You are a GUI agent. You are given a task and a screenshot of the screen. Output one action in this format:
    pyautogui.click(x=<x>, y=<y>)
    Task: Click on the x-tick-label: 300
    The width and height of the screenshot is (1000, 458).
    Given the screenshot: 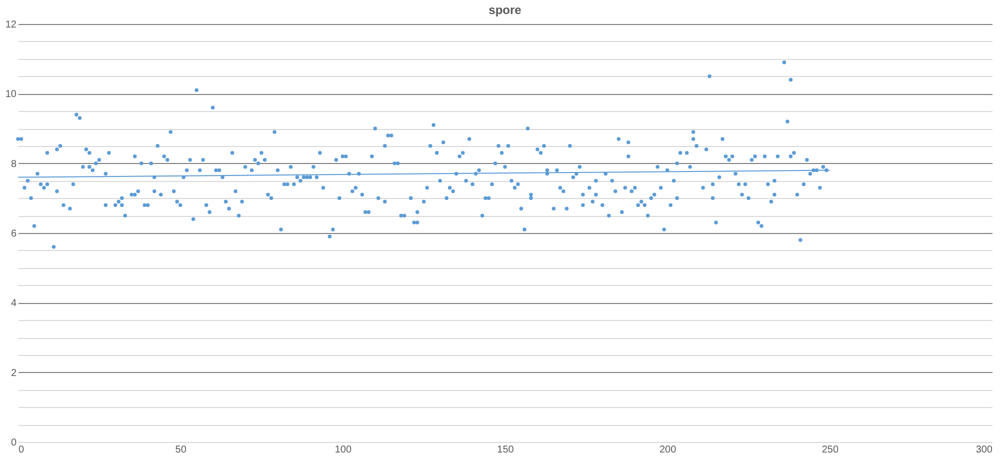 What is the action you would take?
    pyautogui.click(x=984, y=450)
    